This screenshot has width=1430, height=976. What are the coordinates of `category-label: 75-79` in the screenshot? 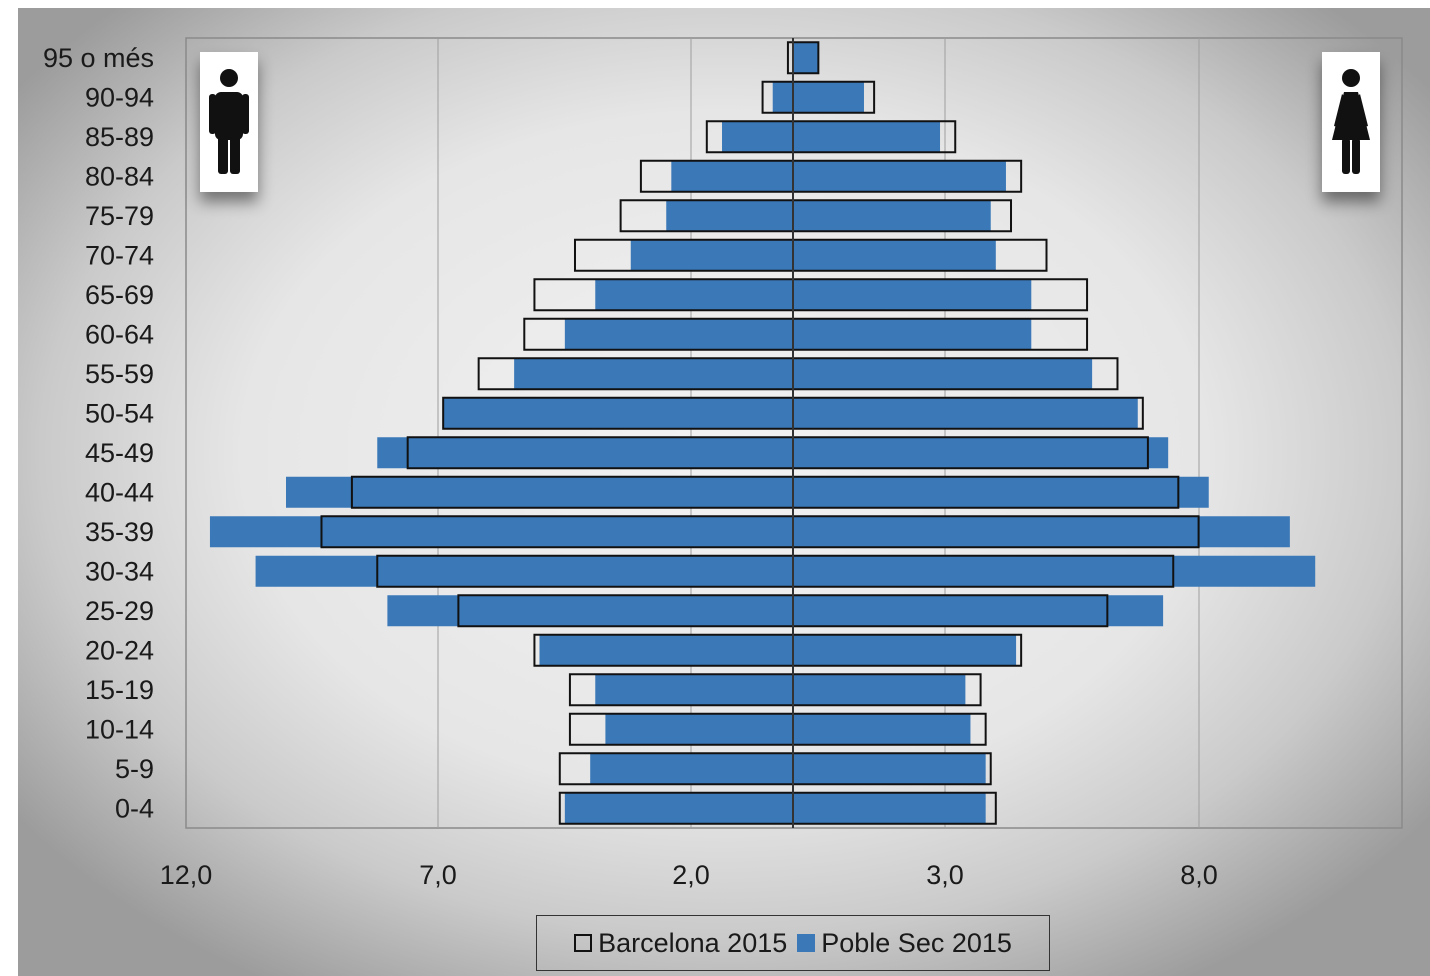 It's located at (119, 216).